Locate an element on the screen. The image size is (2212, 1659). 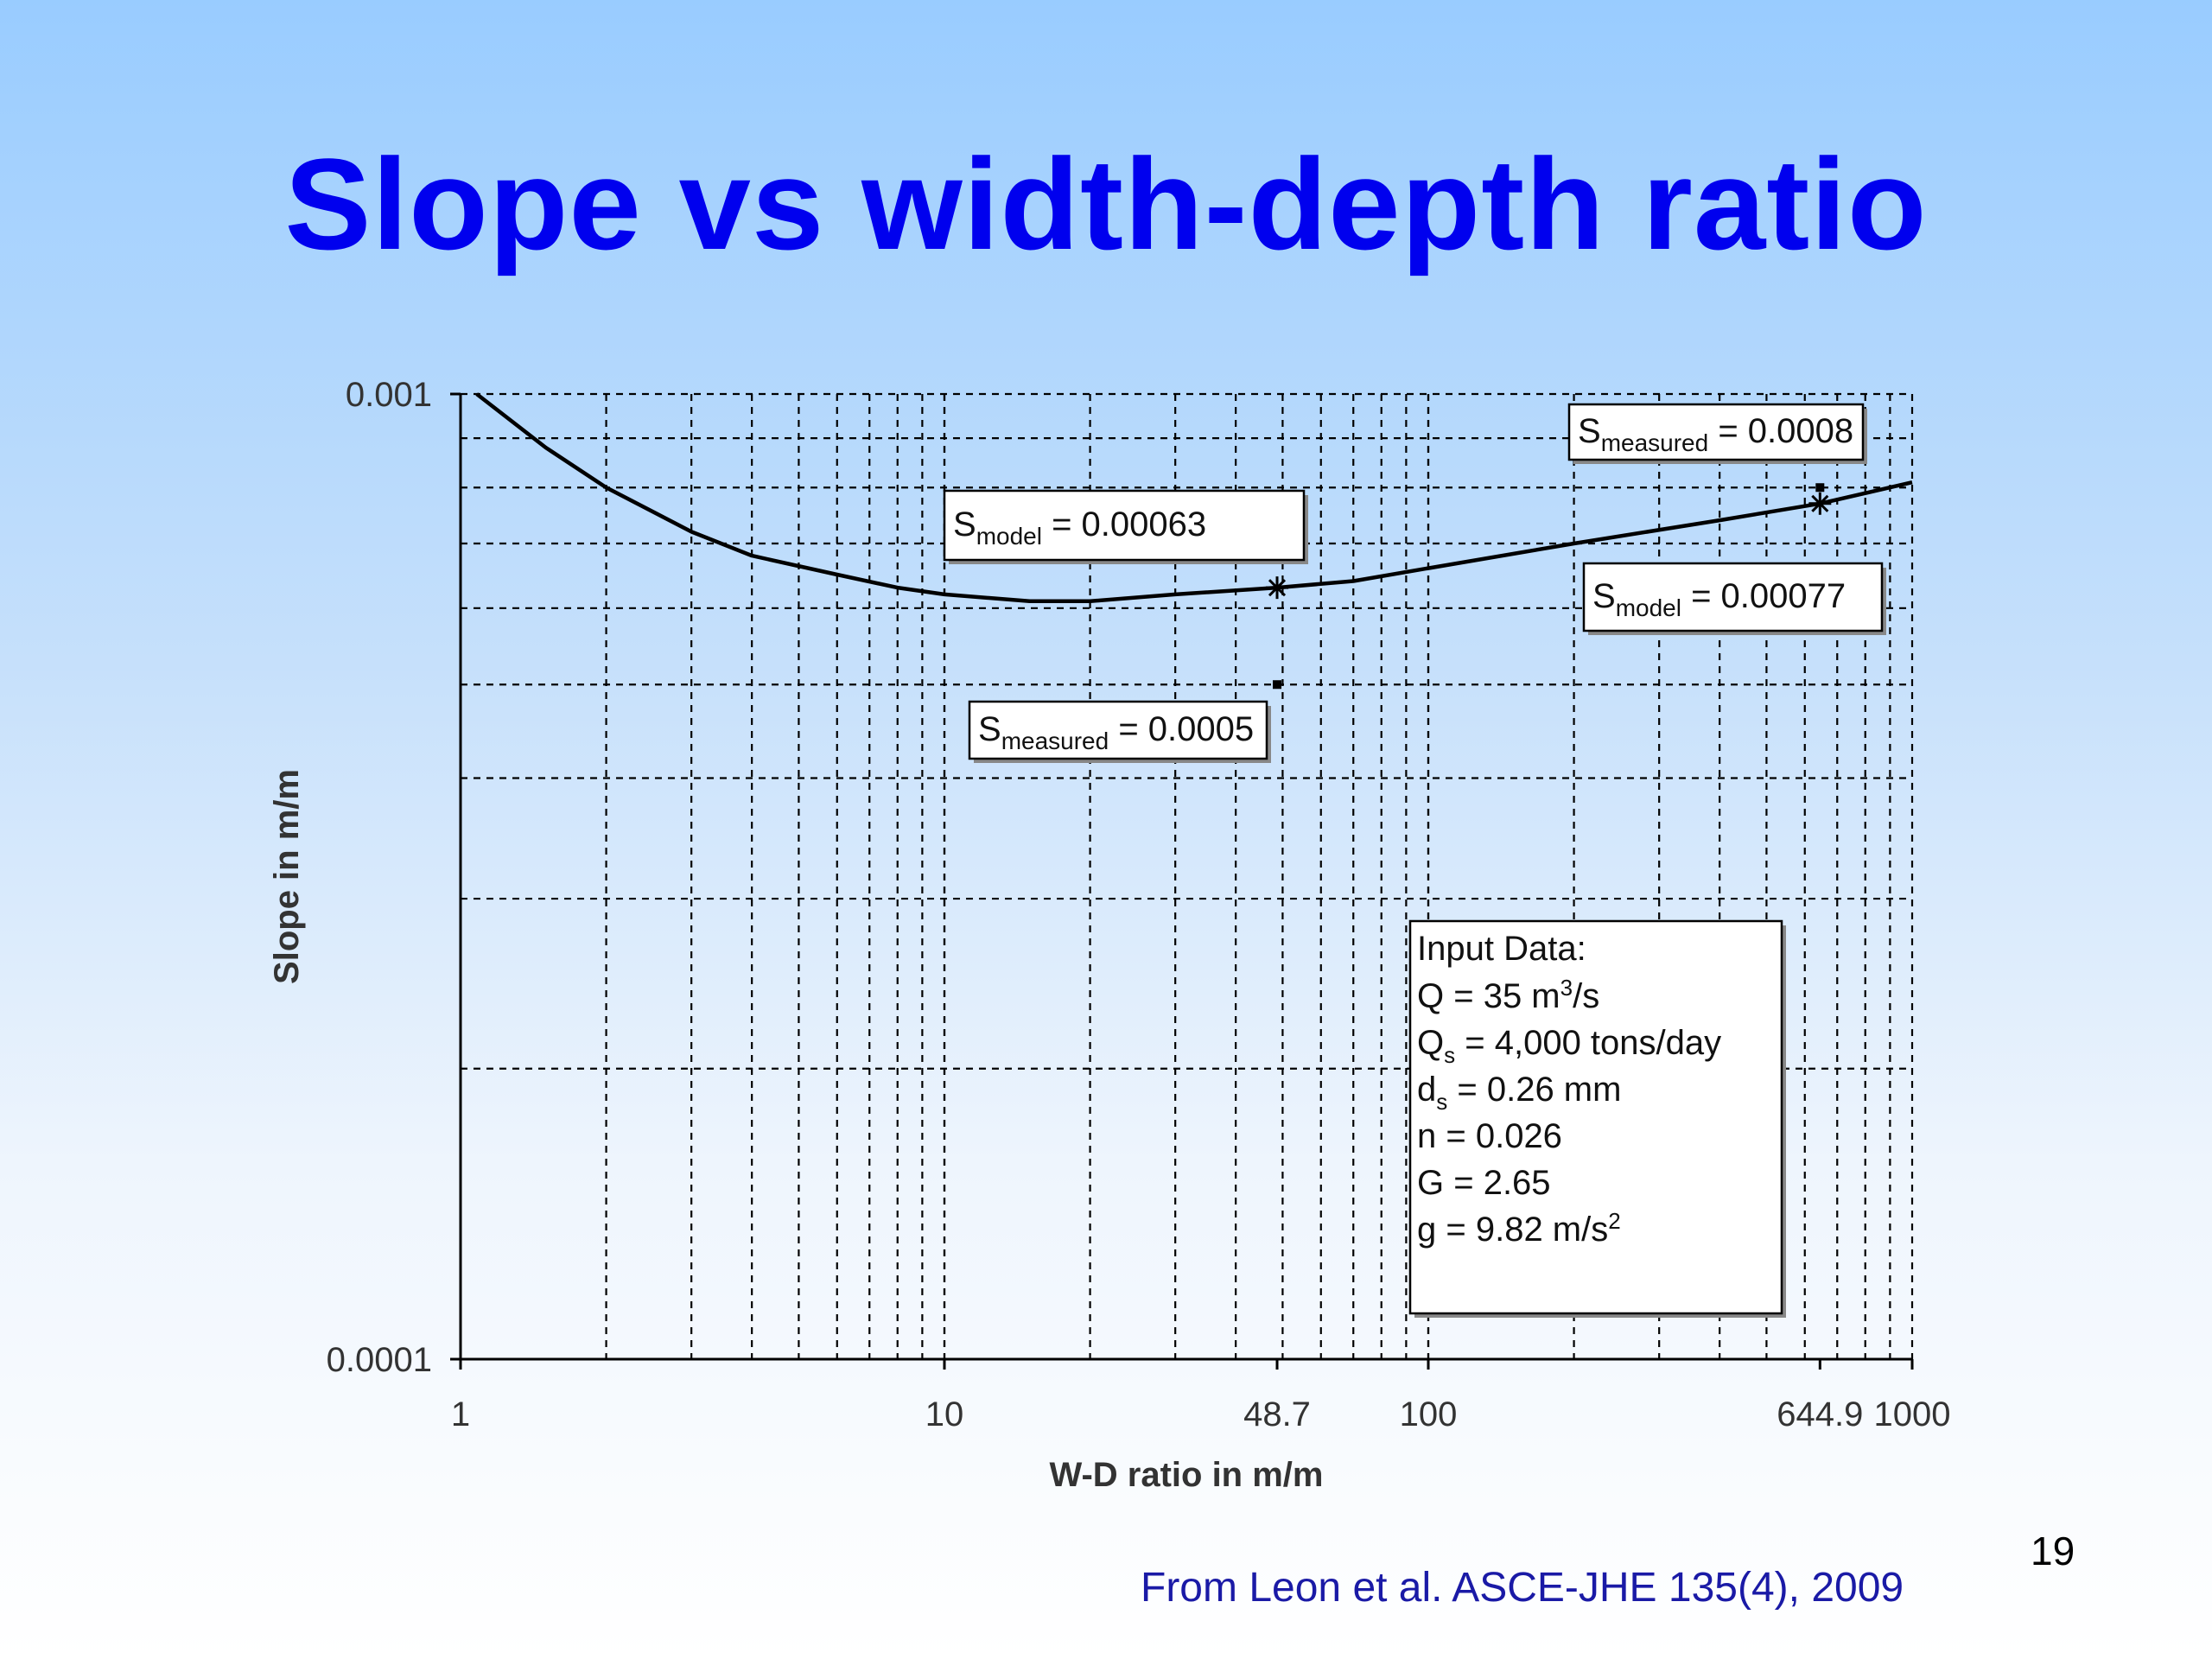
x-axis-label: W-D ratio in m/m is located at coordinates (1187, 1475).